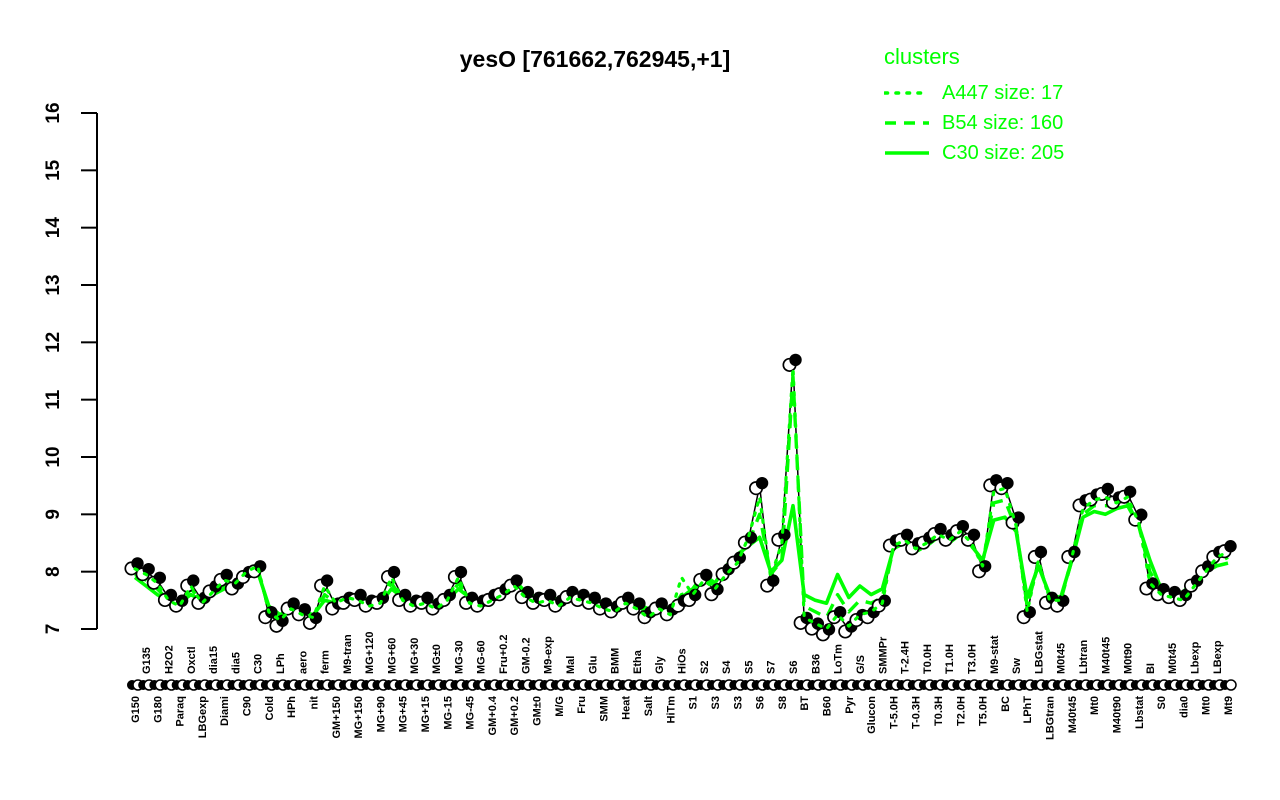 This screenshot has width=1280, height=800. What do you see at coordinates (348, 654) in the screenshot?
I see `x-label-above: M9-tran` at bounding box center [348, 654].